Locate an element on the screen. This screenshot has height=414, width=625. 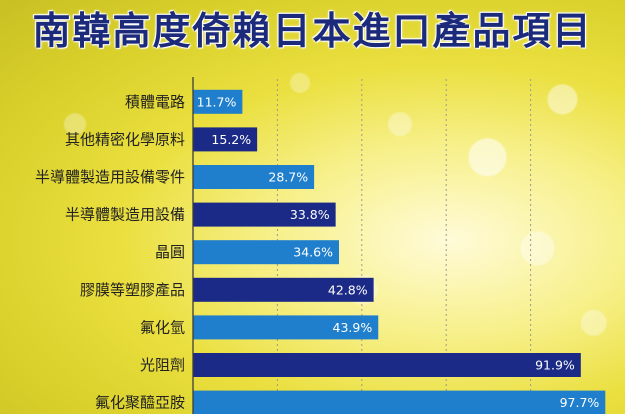
value-label: 11.7% is located at coordinates (217, 101).